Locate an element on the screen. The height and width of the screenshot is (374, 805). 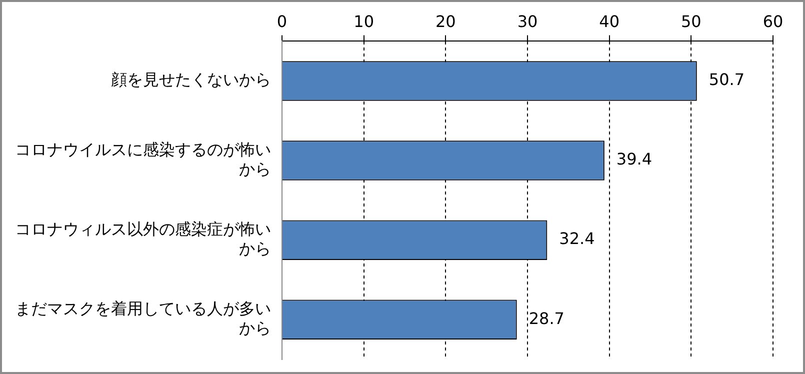
y-tick-label: コロナウィルス以外の感染症が怖いから is located at coordinates (143, 239).